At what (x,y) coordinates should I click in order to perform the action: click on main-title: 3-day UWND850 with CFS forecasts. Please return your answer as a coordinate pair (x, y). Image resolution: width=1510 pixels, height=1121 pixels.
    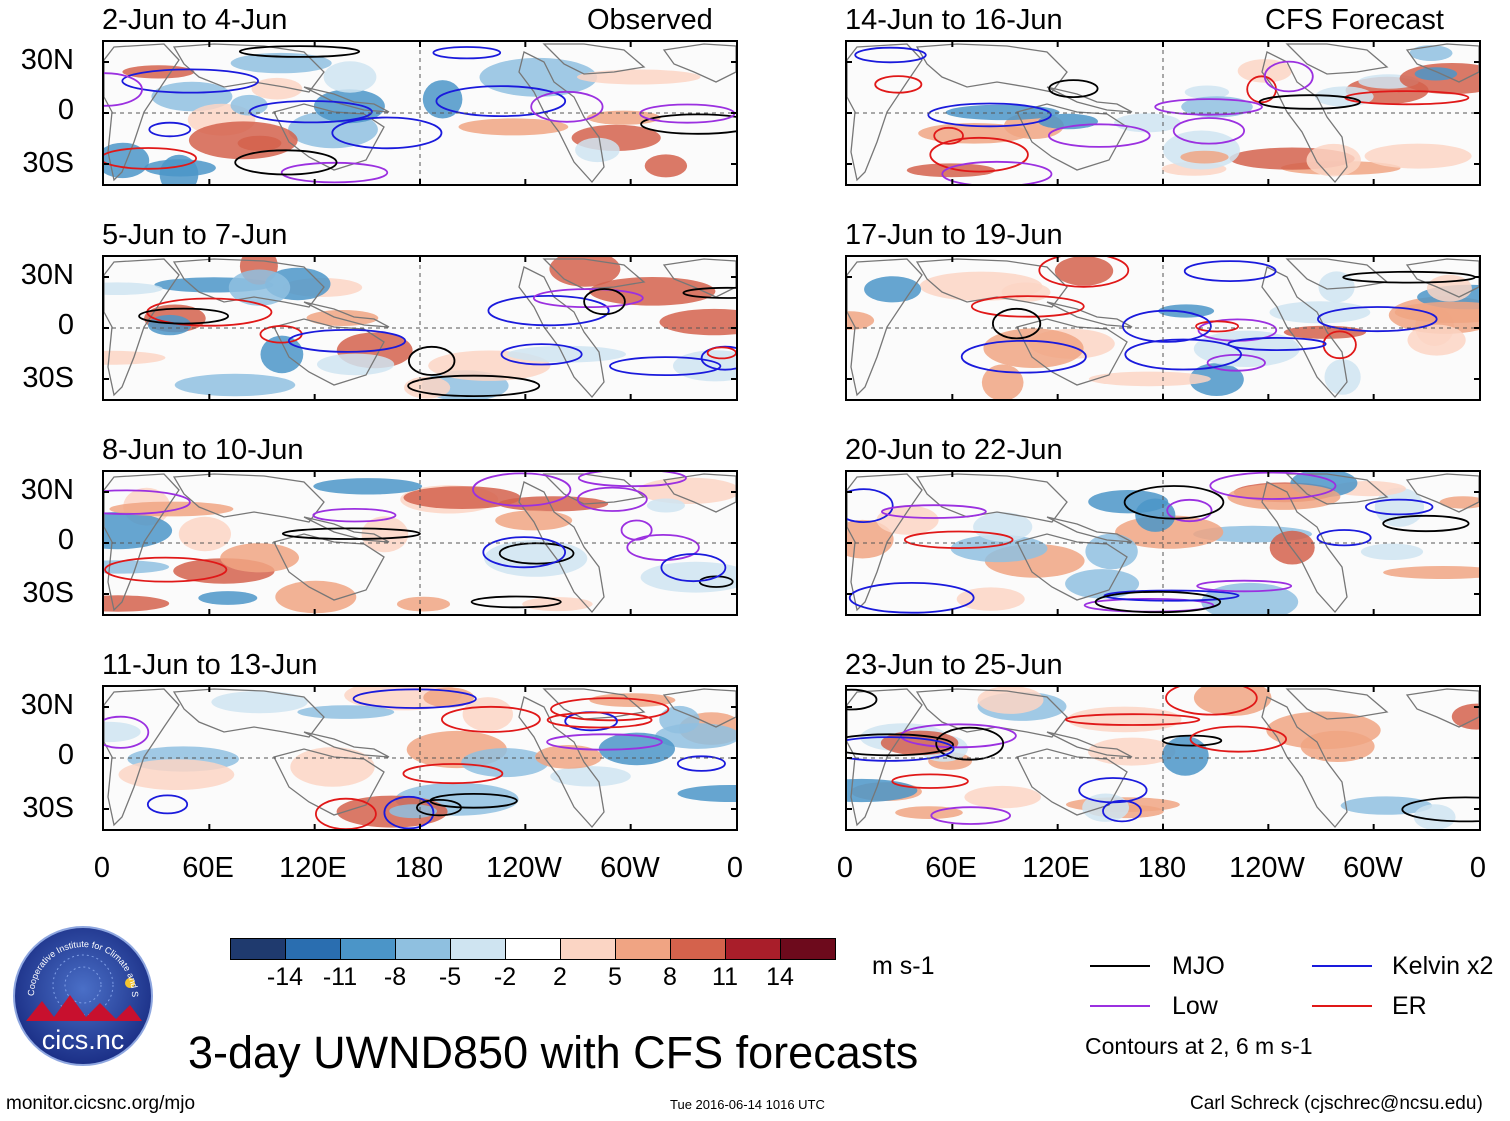
    Looking at the image, I should click on (553, 1052).